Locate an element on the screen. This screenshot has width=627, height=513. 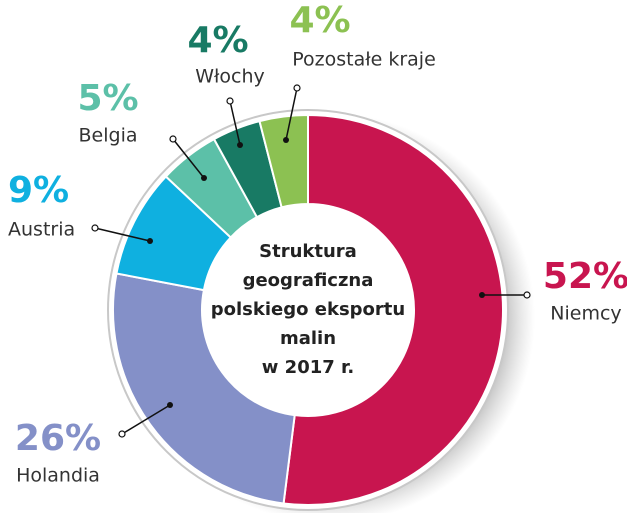
category-label: Niemcy is located at coordinates (585, 314).